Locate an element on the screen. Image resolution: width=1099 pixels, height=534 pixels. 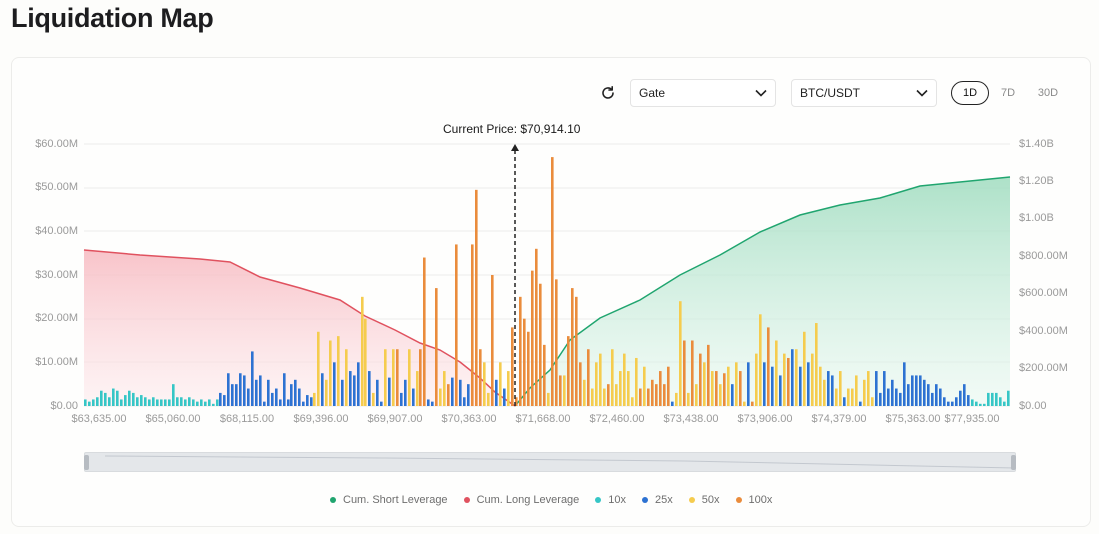
refresh-button is located at coordinates (608, 93).